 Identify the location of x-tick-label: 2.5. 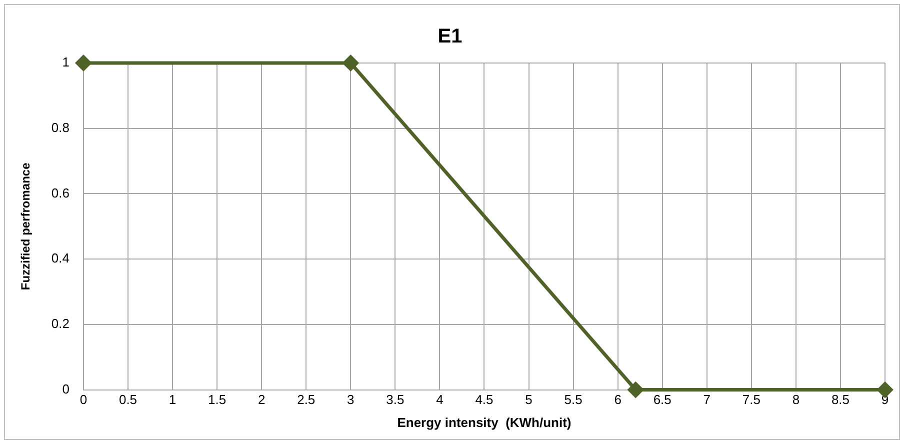
(306, 400).